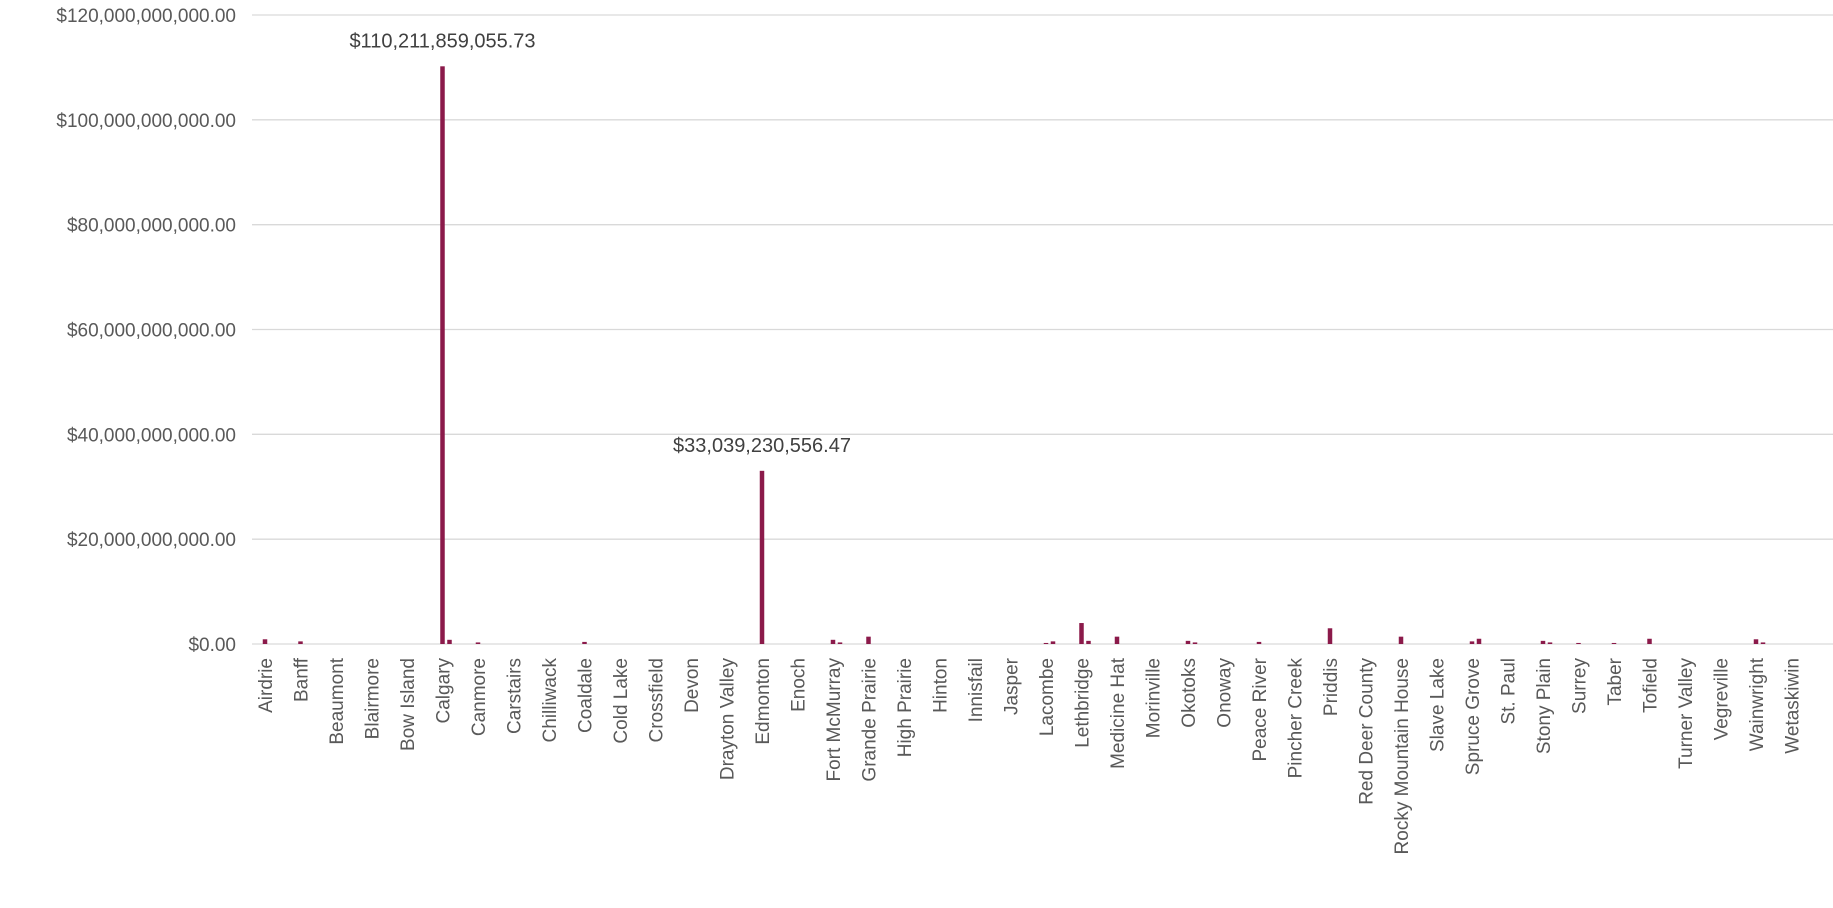 The height and width of the screenshot is (908, 1833). What do you see at coordinates (1686, 713) in the screenshot?
I see `x-tick-label: Turner Valley` at bounding box center [1686, 713].